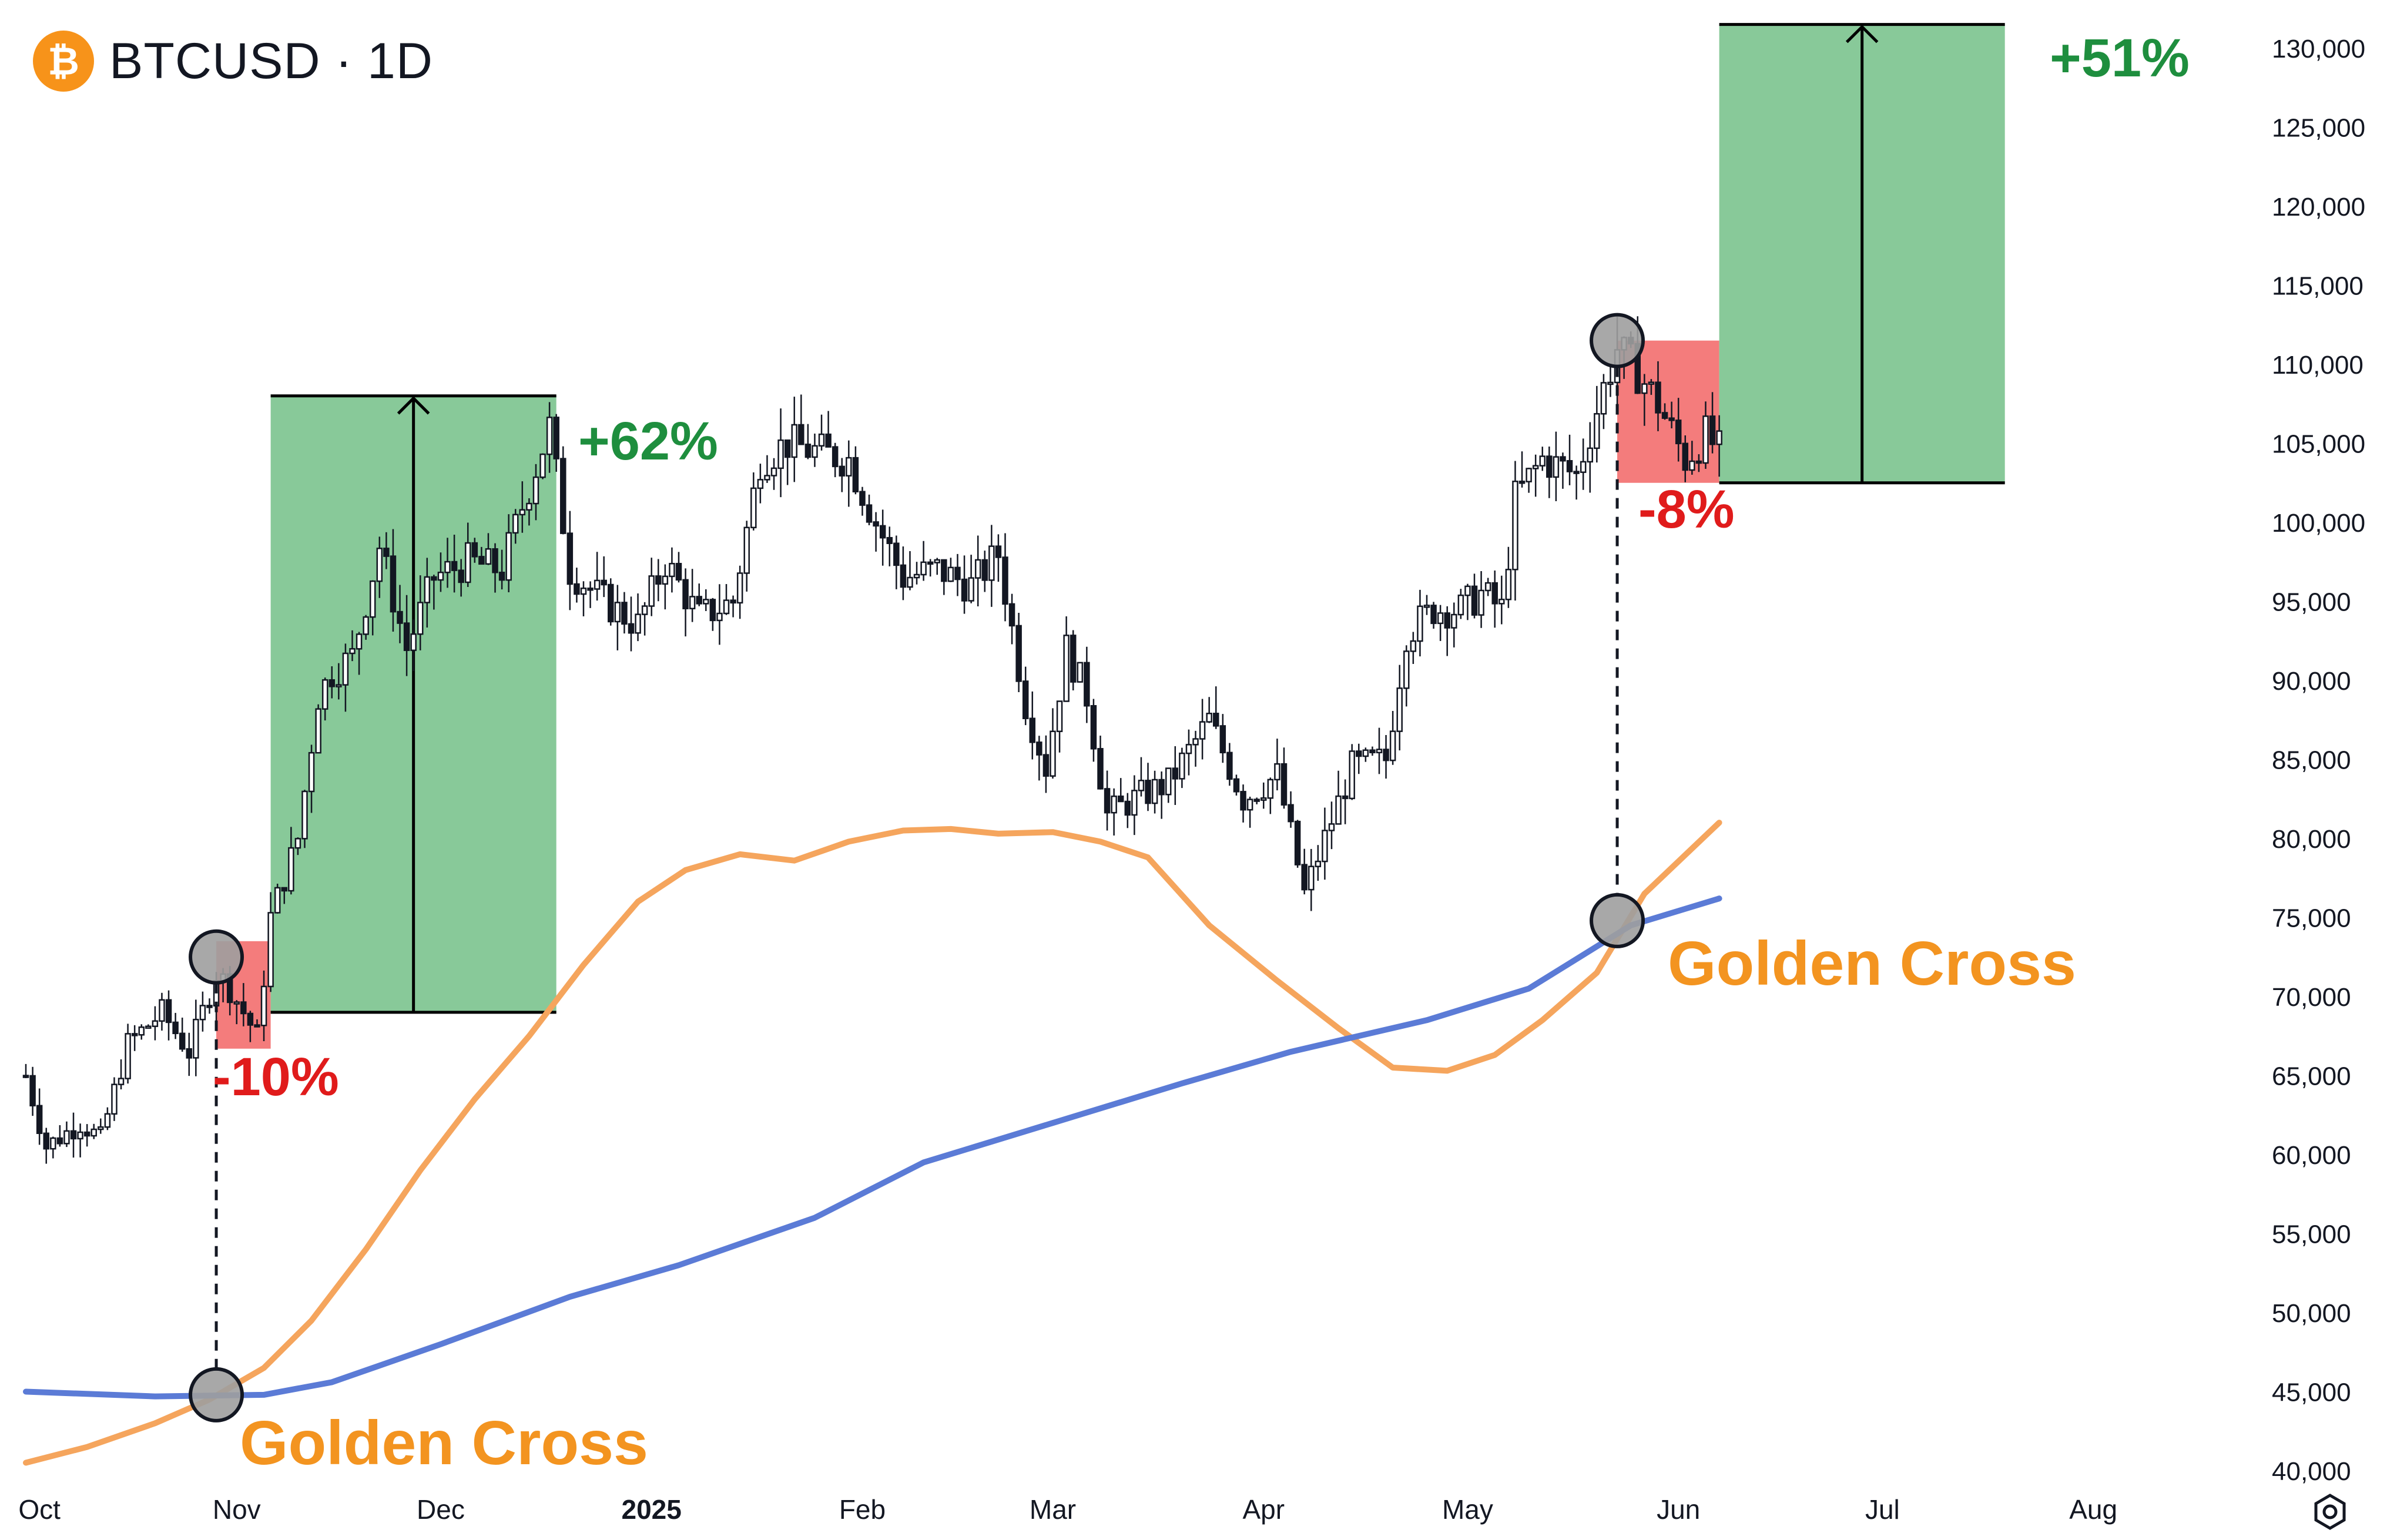 The height and width of the screenshot is (1540, 2407). Describe the element at coordinates (39, 1509) in the screenshot. I see `x-tick-label: Oct` at that location.